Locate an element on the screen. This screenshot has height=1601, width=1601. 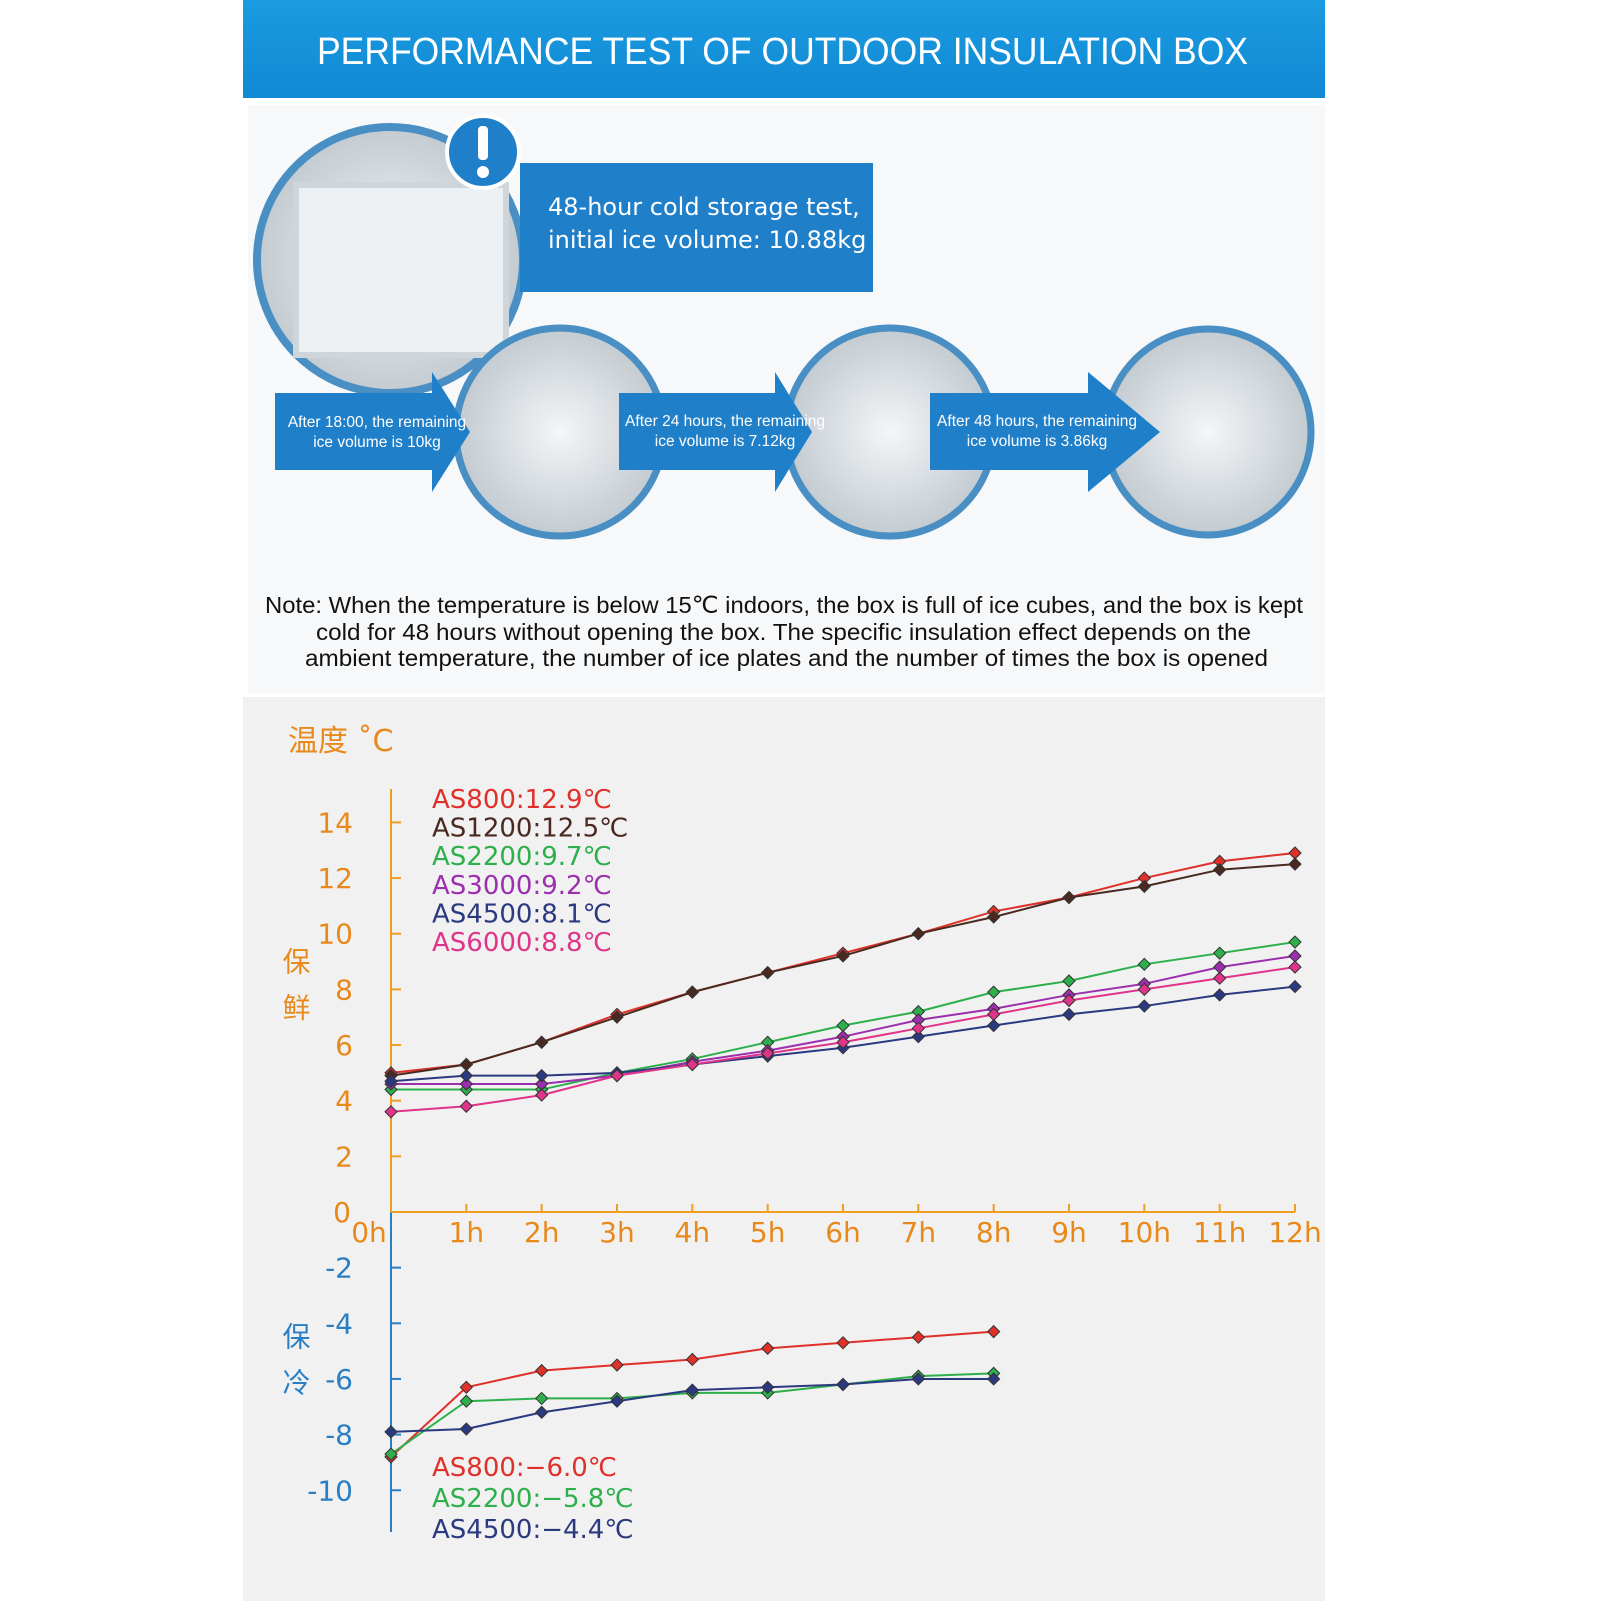
x-tick-label: 12h is located at coordinates (1294, 1232).